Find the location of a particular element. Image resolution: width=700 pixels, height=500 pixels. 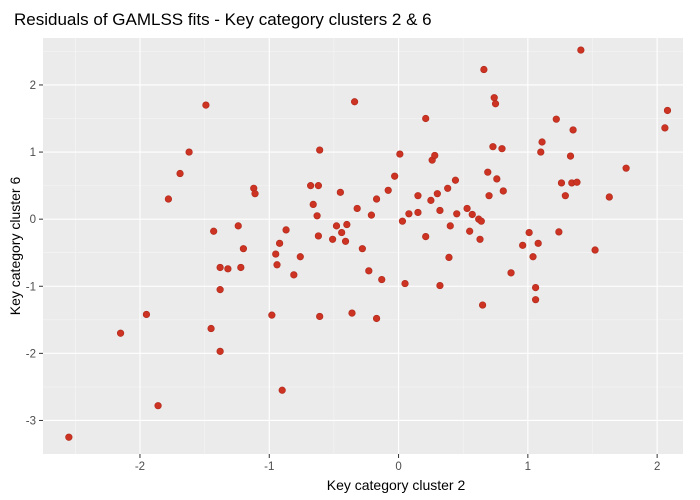

x-axis-ticks: -2 -1 0 1 2 is located at coordinates (397, 463).